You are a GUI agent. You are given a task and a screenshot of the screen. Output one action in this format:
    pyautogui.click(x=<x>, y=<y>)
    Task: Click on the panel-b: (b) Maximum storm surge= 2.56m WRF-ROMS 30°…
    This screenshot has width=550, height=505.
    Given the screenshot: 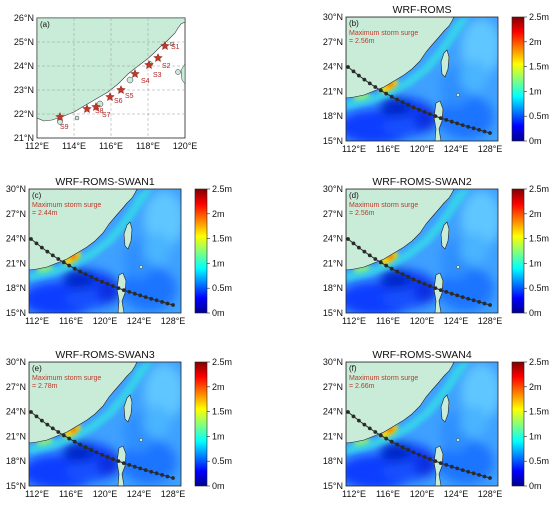 What is the action you would take?
    pyautogui.click(x=436, y=79)
    